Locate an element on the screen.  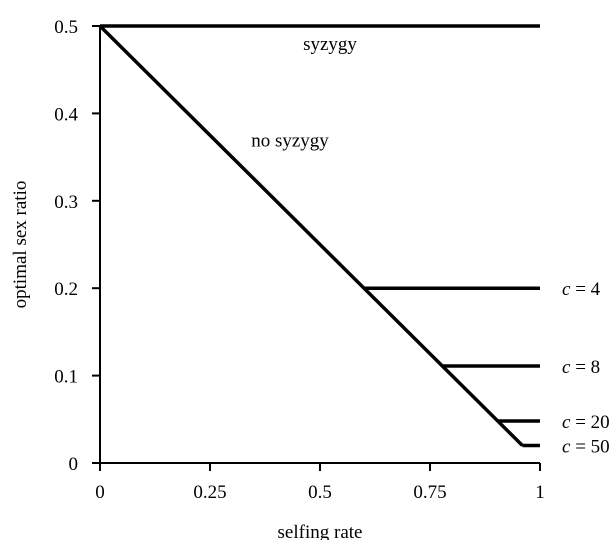
x-tick-label: 1 is located at coordinates (540, 492).